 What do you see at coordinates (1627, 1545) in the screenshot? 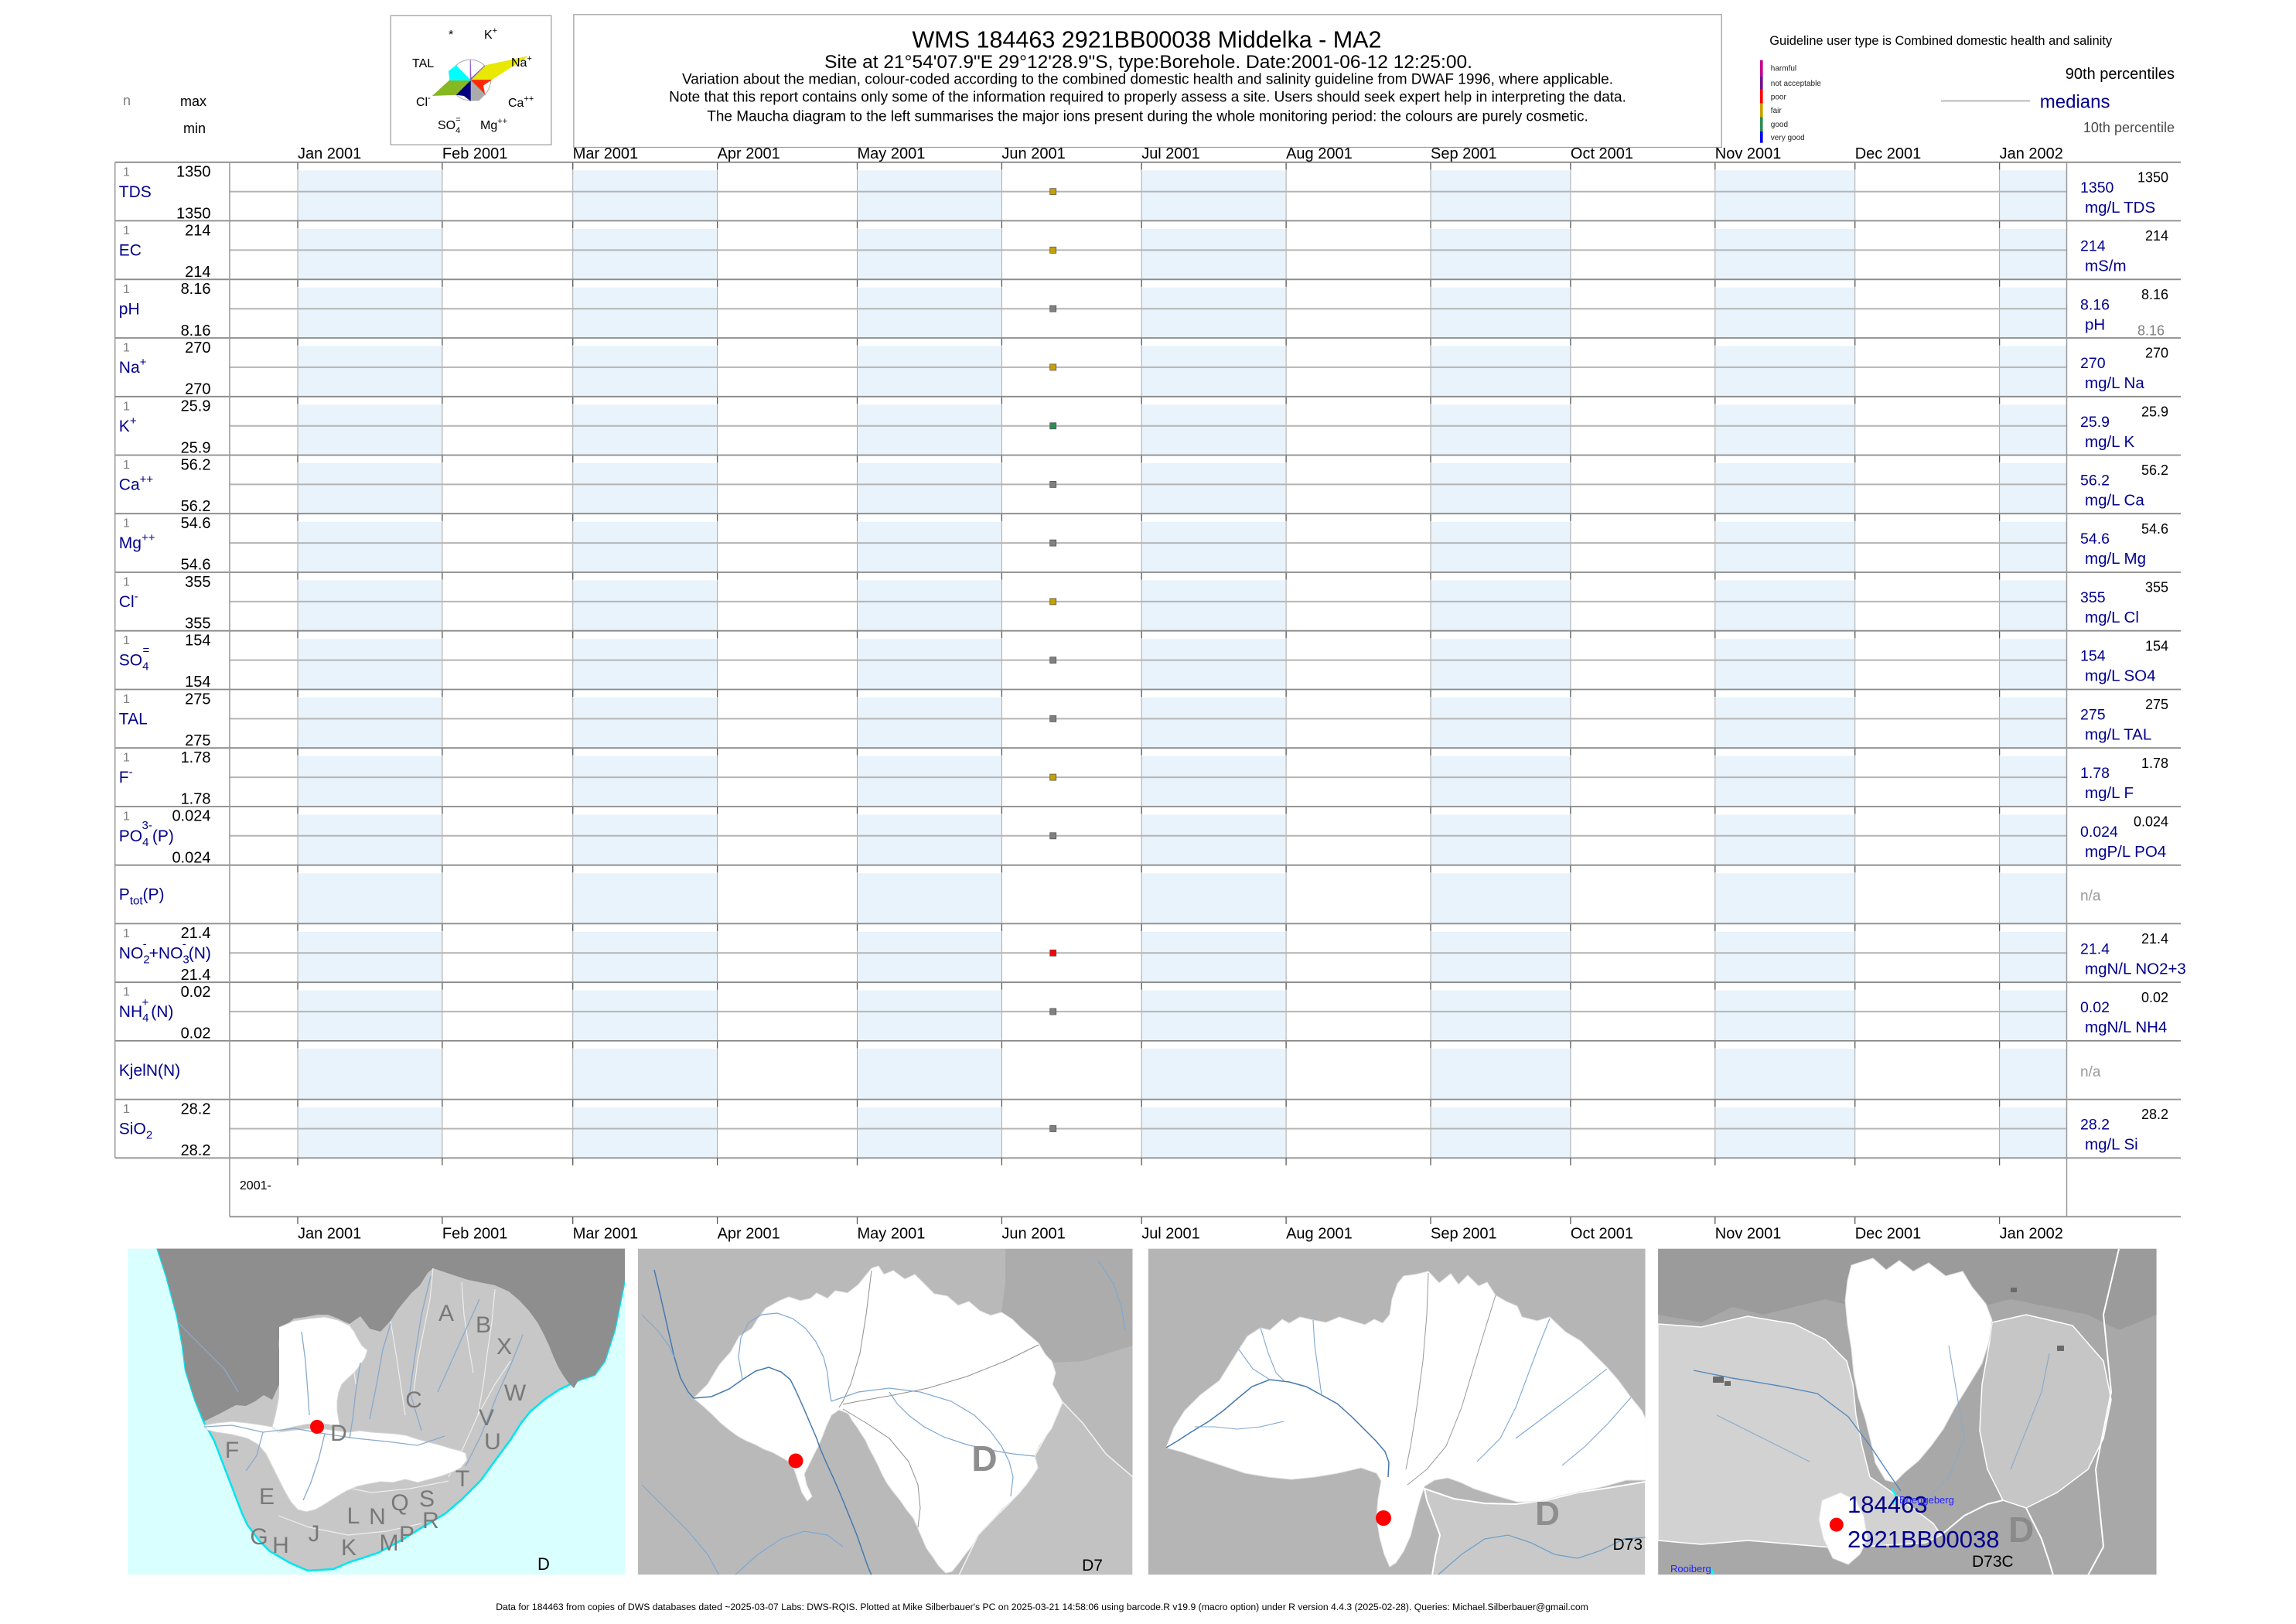
I see `svg-text: D73` at bounding box center [1627, 1545].